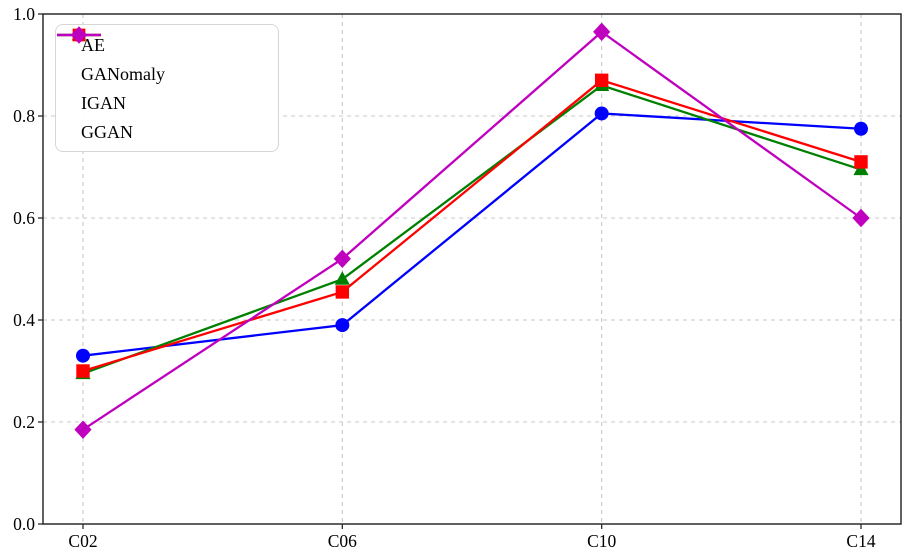 Image resolution: width=908 pixels, height=557 pixels. What do you see at coordinates (861, 128) in the screenshot?
I see `marker-AE-C14` at bounding box center [861, 128].